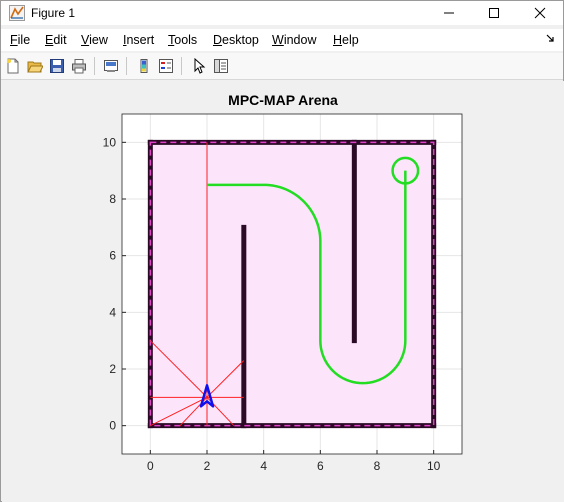  I want to click on y-tick-label: 0, so click(112, 426).